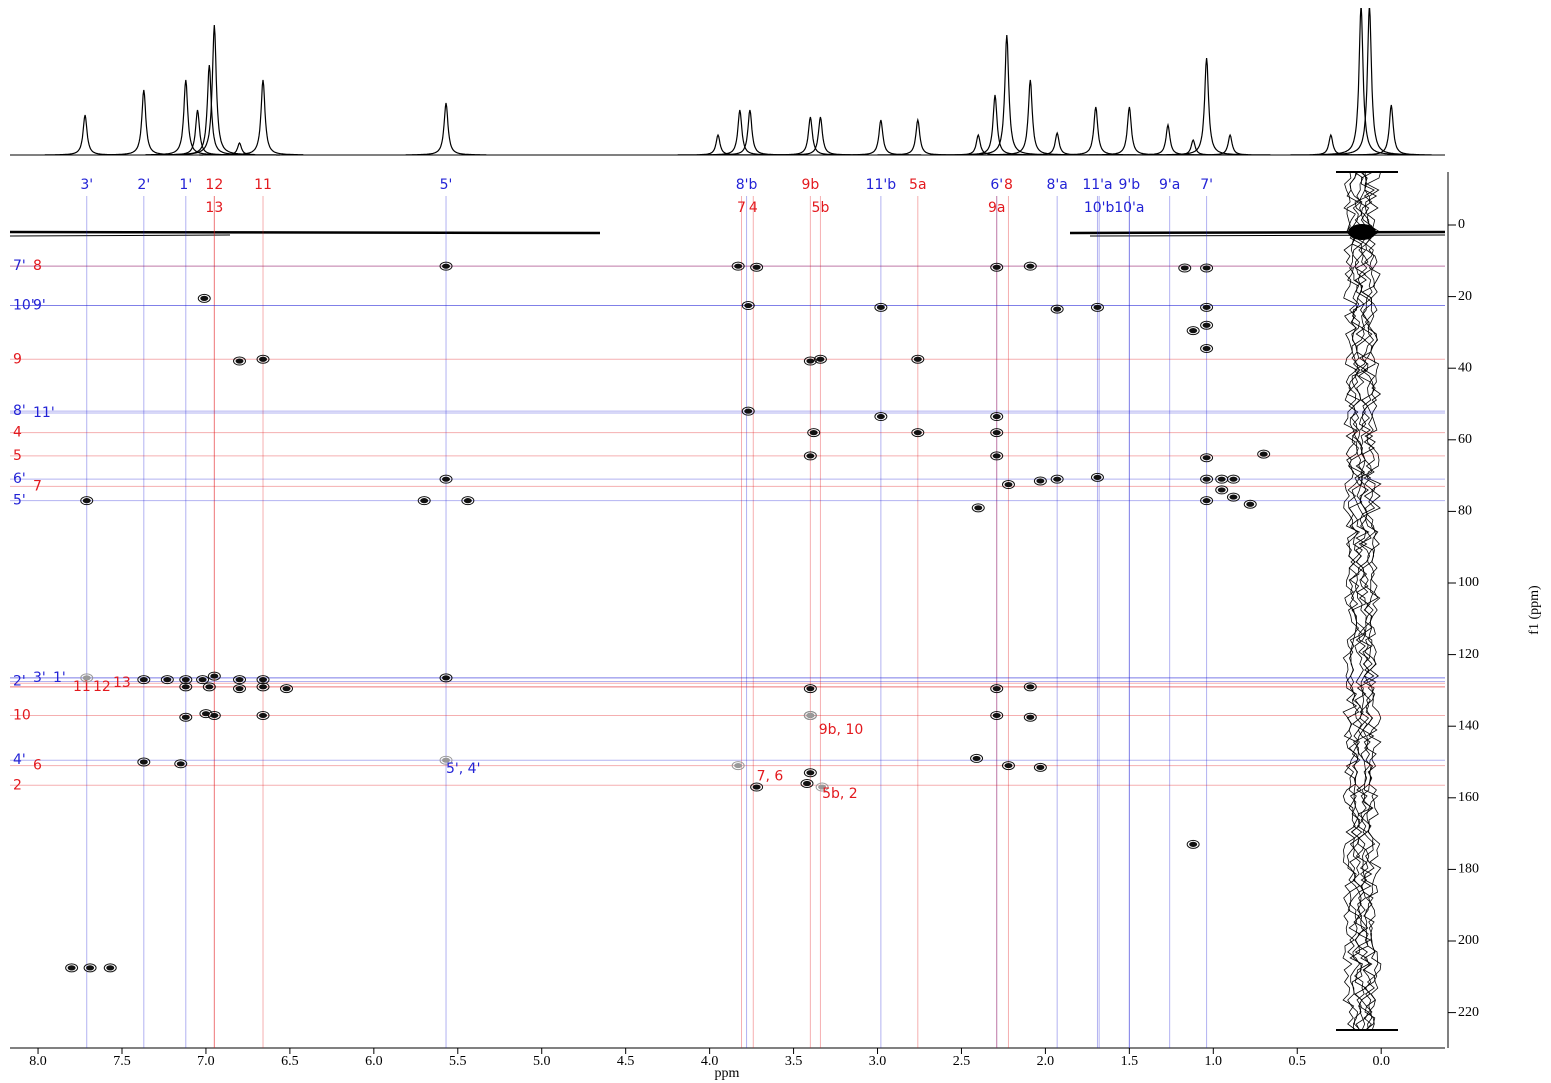 This screenshot has height=1083, width=1551. What do you see at coordinates (44, 413) in the screenshot?
I see `assignment-label: 11'` at bounding box center [44, 413].